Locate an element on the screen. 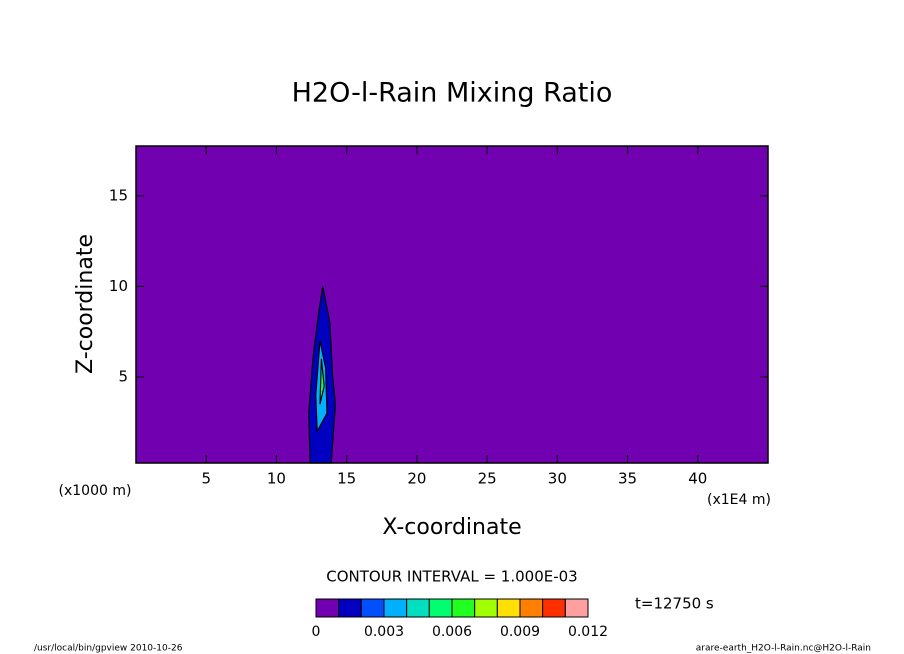  x-tick-label: 15 is located at coordinates (346, 479).